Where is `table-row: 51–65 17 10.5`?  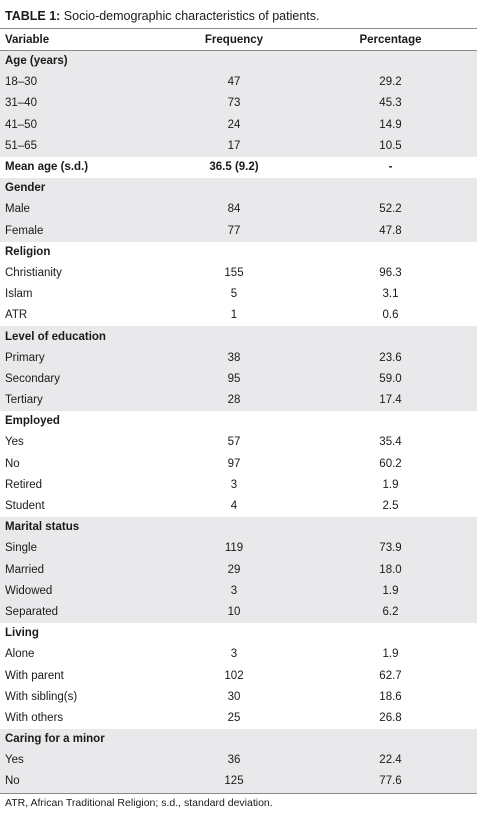 table-row: 51–65 17 10.5 is located at coordinates (238, 146).